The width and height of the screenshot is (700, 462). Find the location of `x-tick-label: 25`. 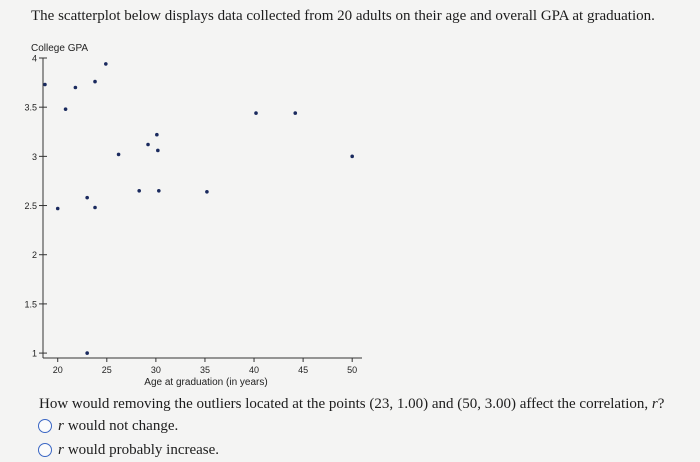

x-tick-label: 25 is located at coordinates (107, 370).